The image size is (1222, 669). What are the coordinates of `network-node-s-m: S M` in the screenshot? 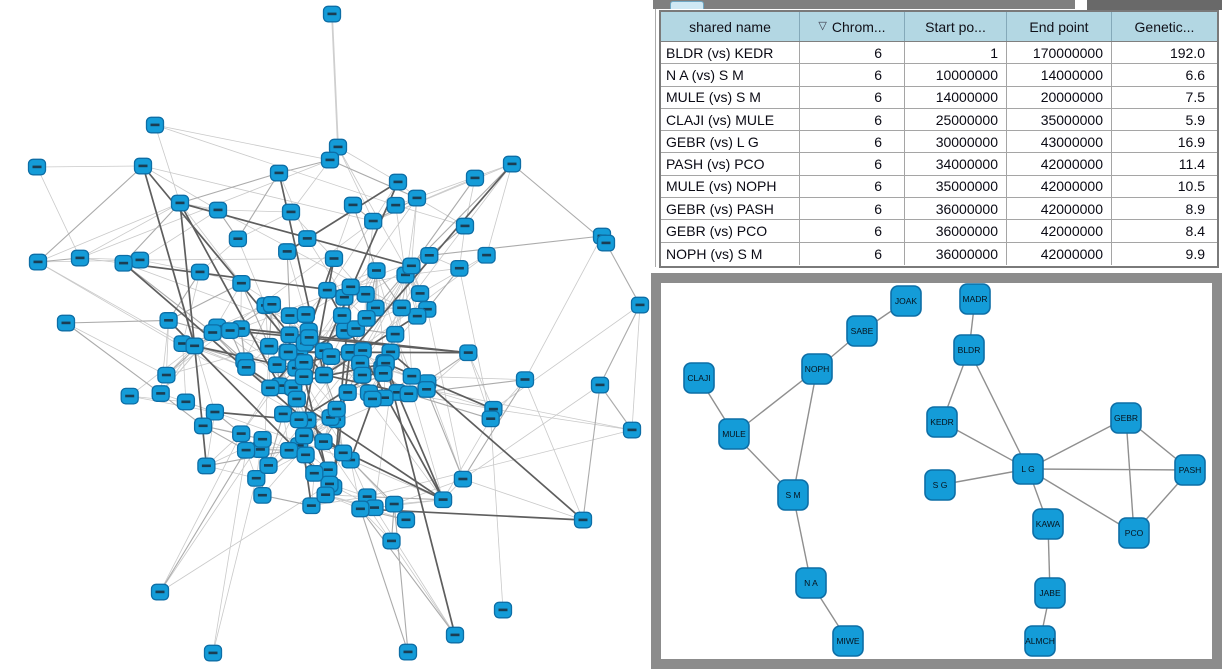 It's located at (793, 495).